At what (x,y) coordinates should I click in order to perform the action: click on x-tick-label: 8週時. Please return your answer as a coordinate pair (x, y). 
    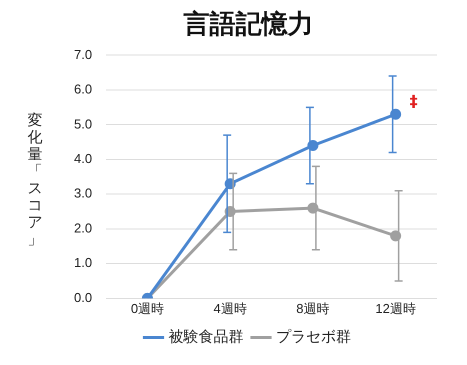
    Looking at the image, I should click on (313, 308).